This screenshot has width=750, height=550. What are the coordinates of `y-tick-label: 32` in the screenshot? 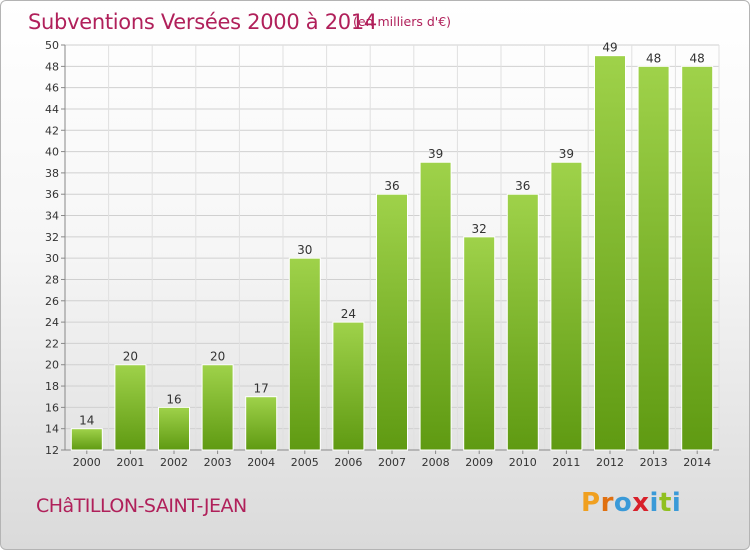 It's located at (52, 237).